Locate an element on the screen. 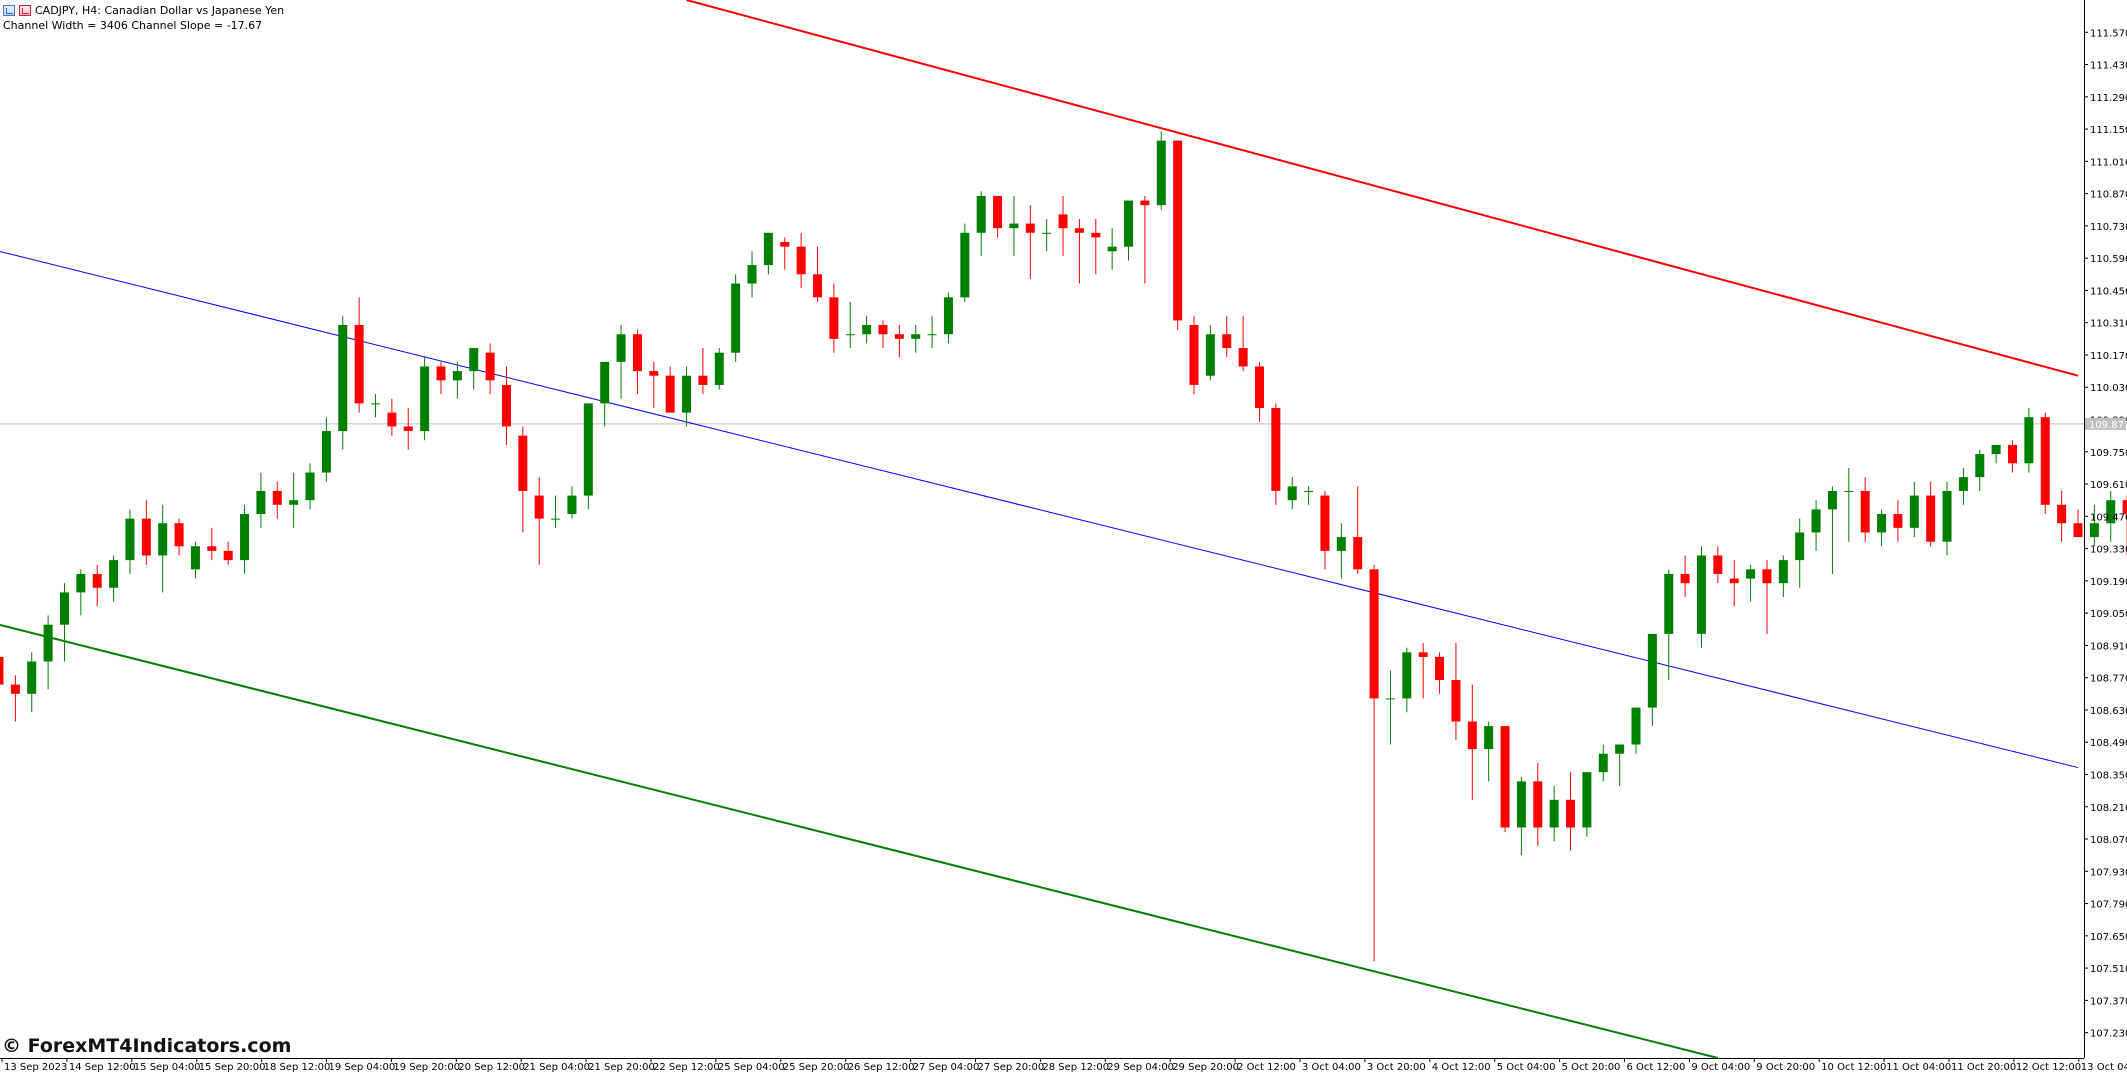 This screenshot has width=2127, height=1073. time-tick-label: 20 Sep 12:00 is located at coordinates (491, 1067).